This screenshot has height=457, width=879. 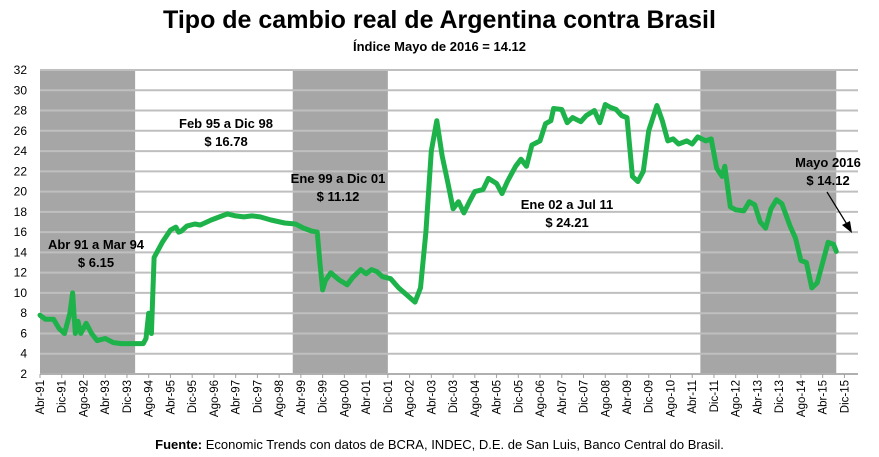 What do you see at coordinates (847, 227) in the screenshot?
I see `arrow-head-icon` at bounding box center [847, 227].